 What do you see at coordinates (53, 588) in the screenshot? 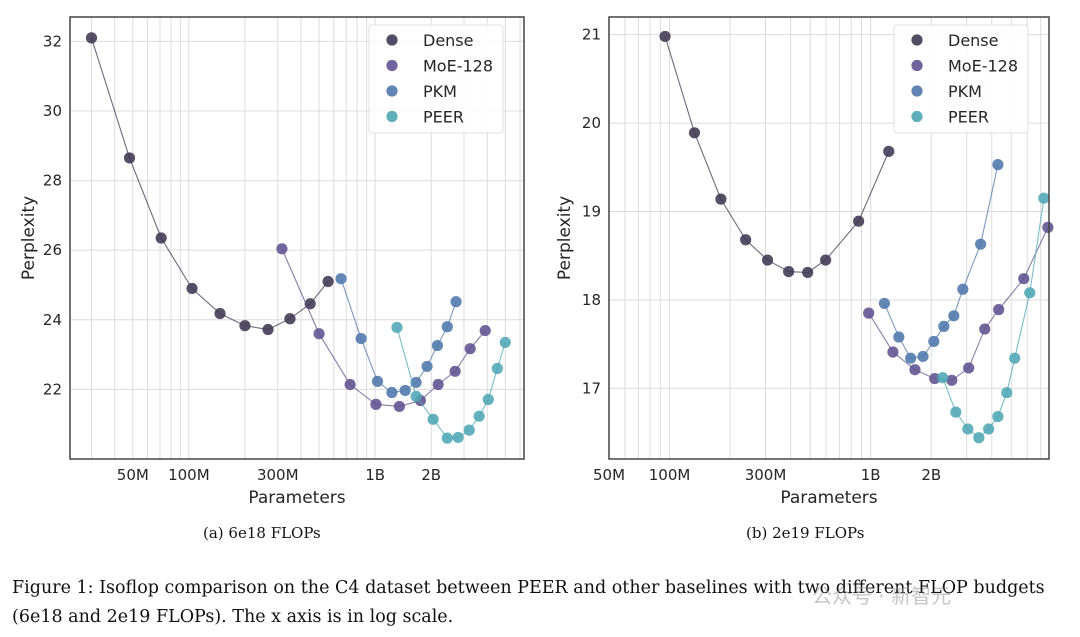
I see `caption-label: Figure 1:` at bounding box center [53, 588].